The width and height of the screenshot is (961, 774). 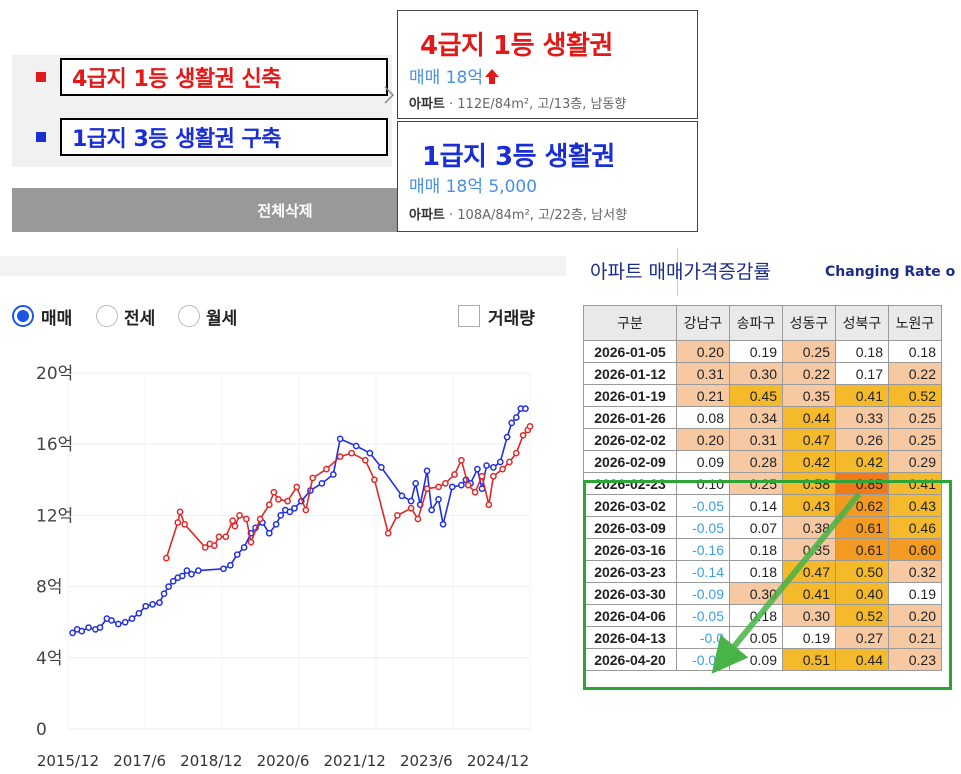 What do you see at coordinates (809, 373) in the screenshot?
I see `rate-cell: 0.22` at bounding box center [809, 373].